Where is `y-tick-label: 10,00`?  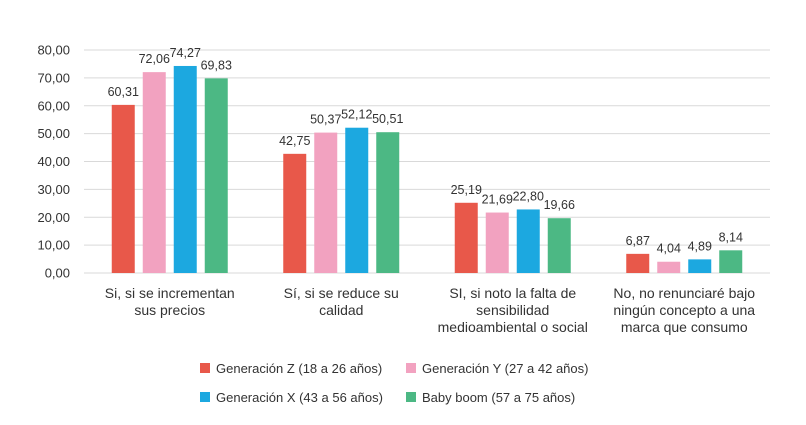 y-tick-label: 10,00 is located at coordinates (53, 245).